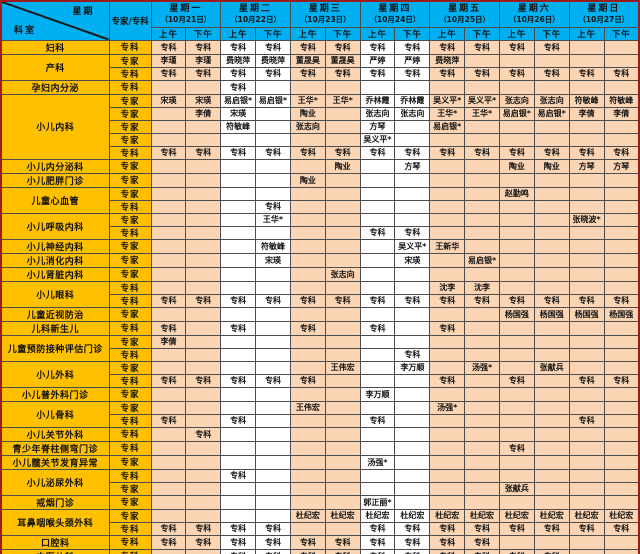  I want to click on schedule-row: 小儿肥胖门诊 专家 陶业, so click(320, 180).